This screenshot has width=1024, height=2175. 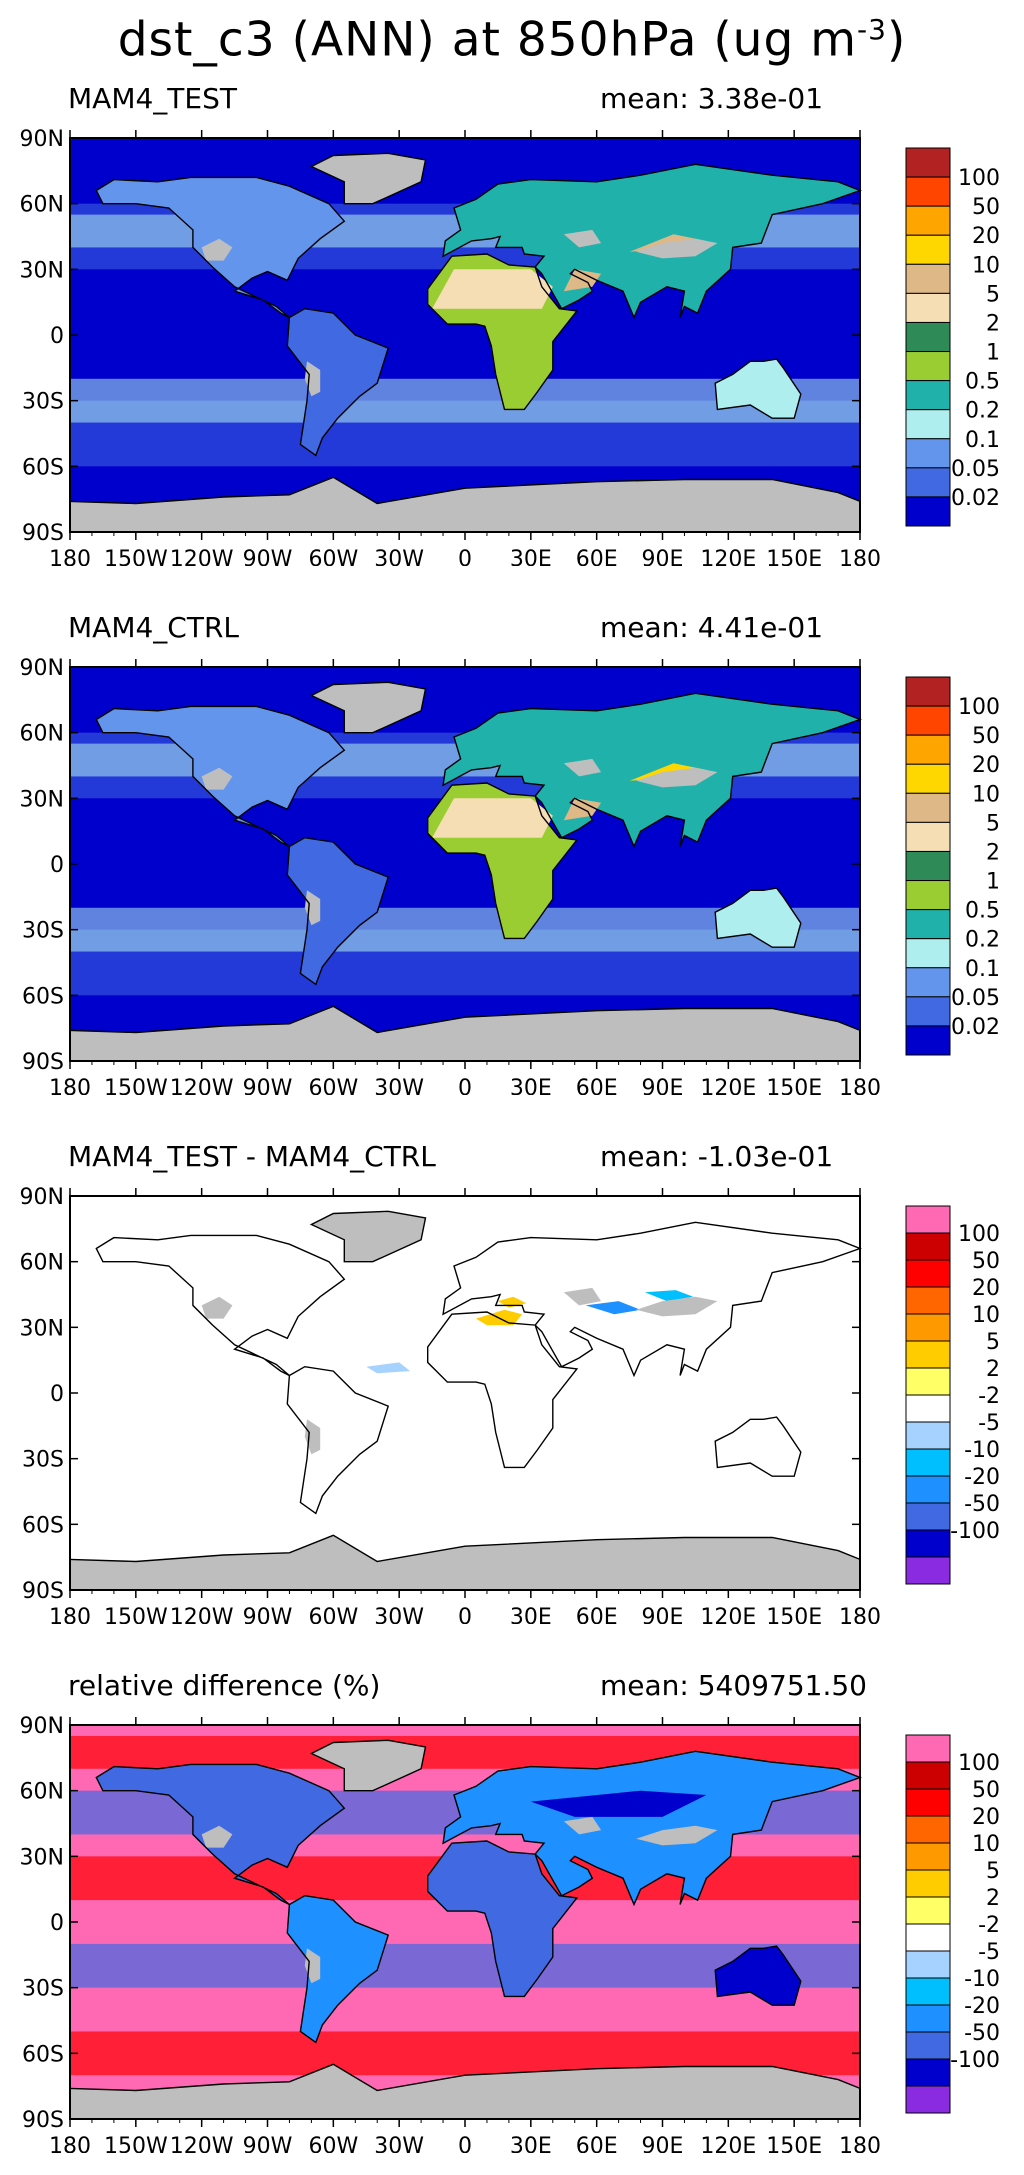 What do you see at coordinates (986, 736) in the screenshot?
I see `colorbar-label-1: 50` at bounding box center [986, 736].